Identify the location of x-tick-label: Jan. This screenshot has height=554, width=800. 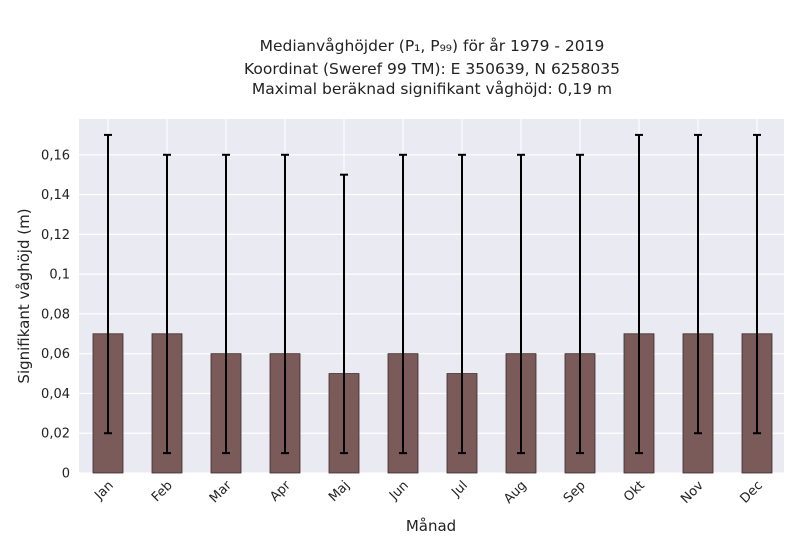
(103, 490).